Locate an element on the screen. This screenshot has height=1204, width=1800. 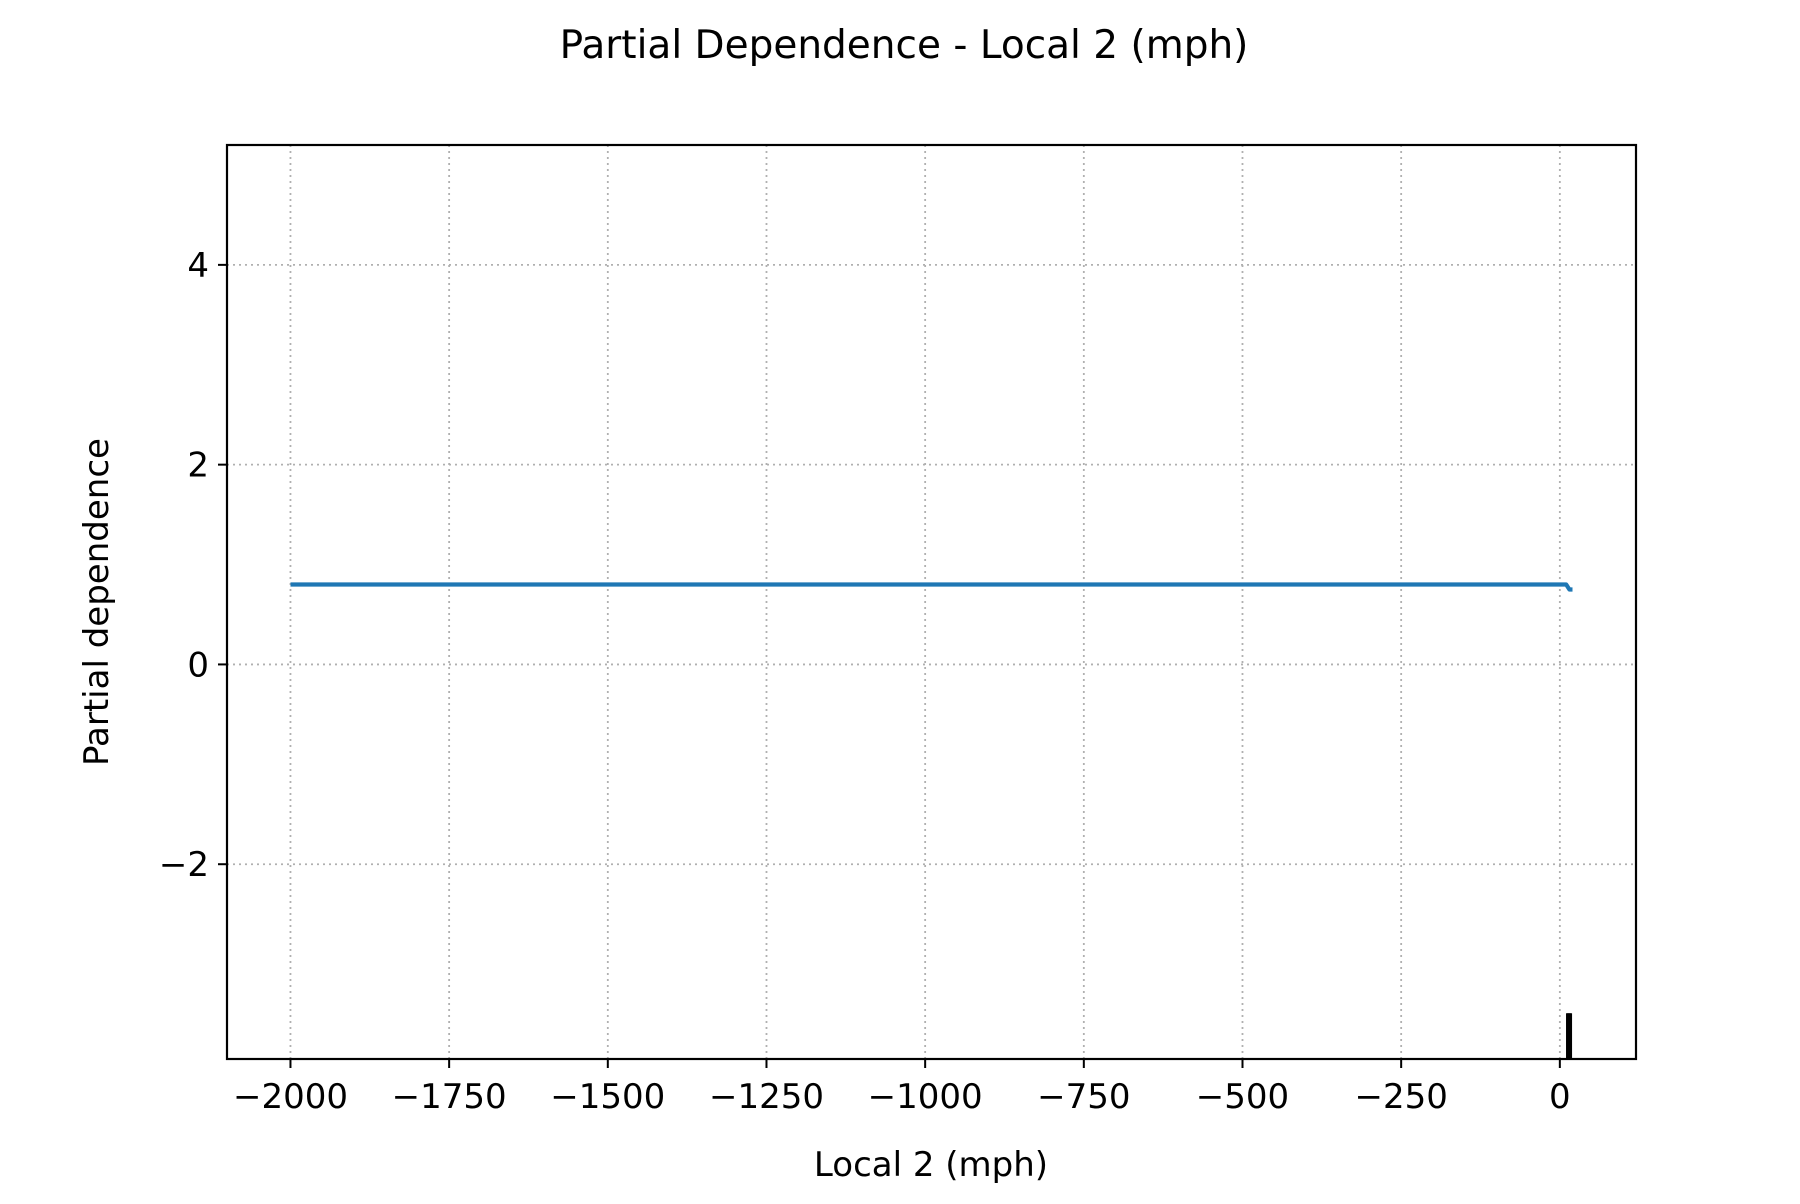
x-axis-ticks: −2000 −1750 −1500 −1250 −1000 −750 −500 −250 0 is located at coordinates (902, 1088).